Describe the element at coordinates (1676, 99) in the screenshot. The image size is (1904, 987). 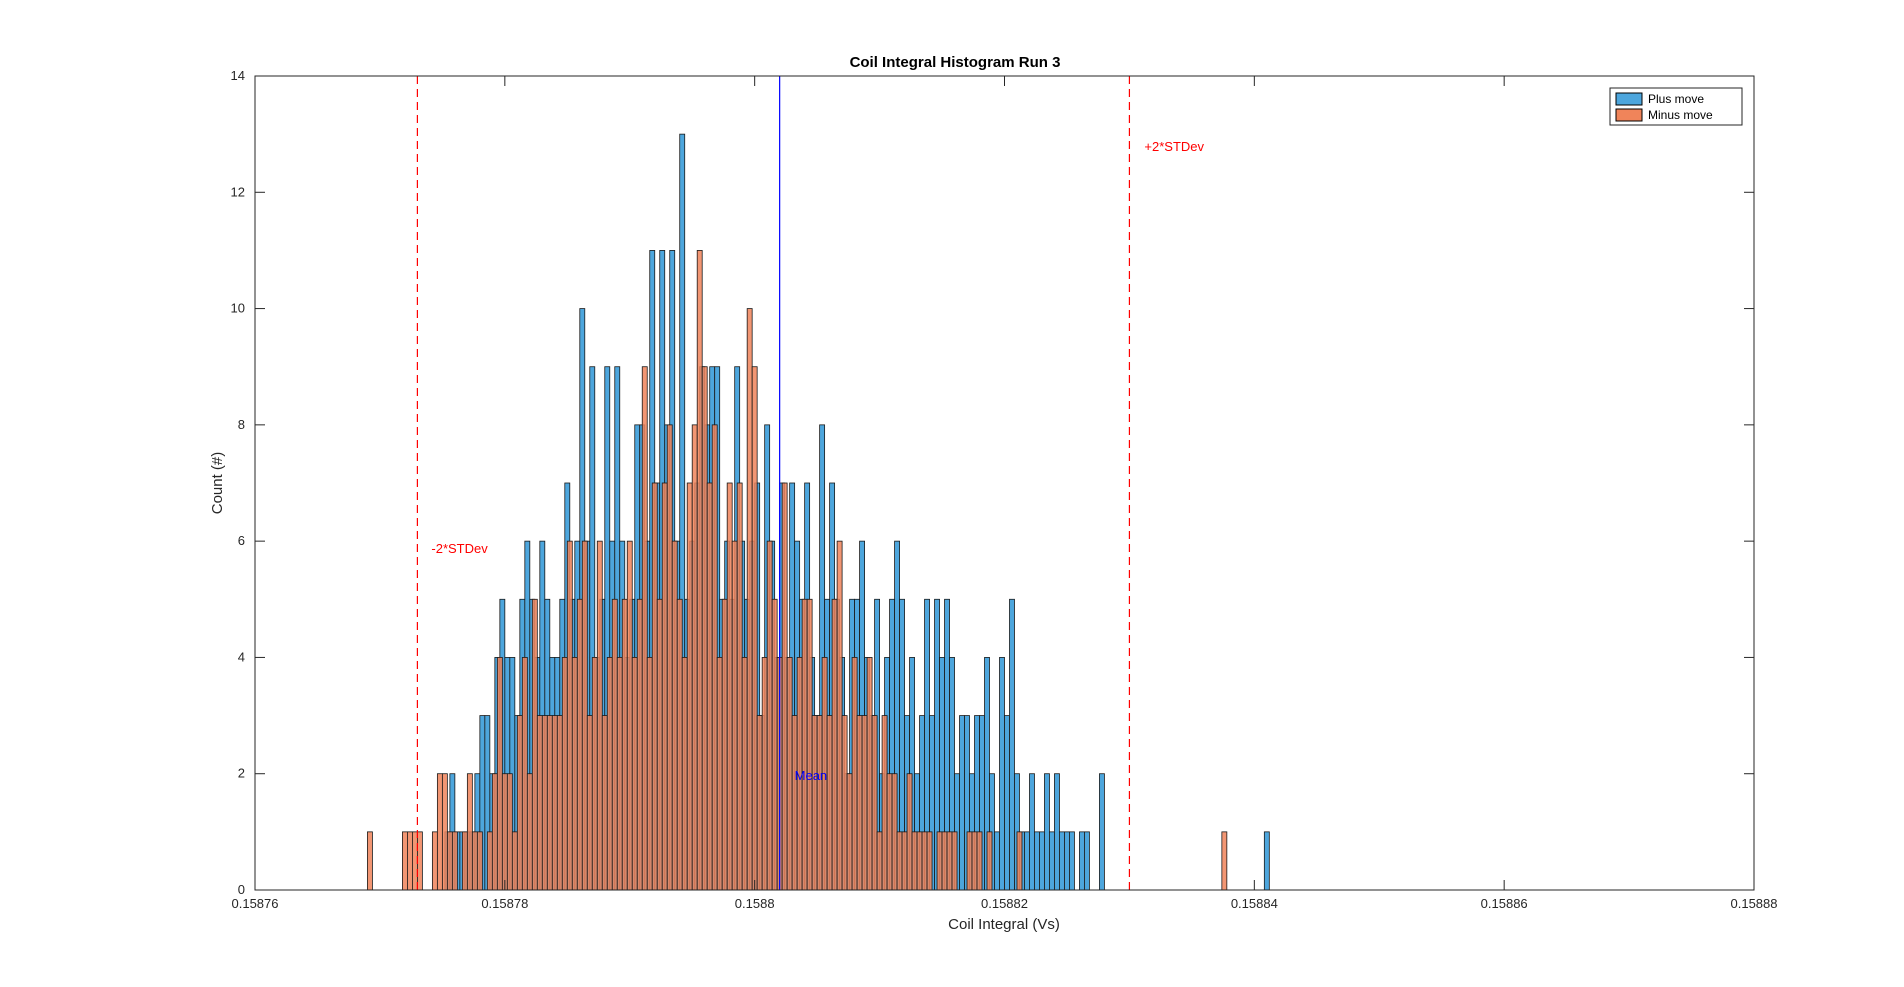
I see `legend-label-plus-move: Plus move` at that location.